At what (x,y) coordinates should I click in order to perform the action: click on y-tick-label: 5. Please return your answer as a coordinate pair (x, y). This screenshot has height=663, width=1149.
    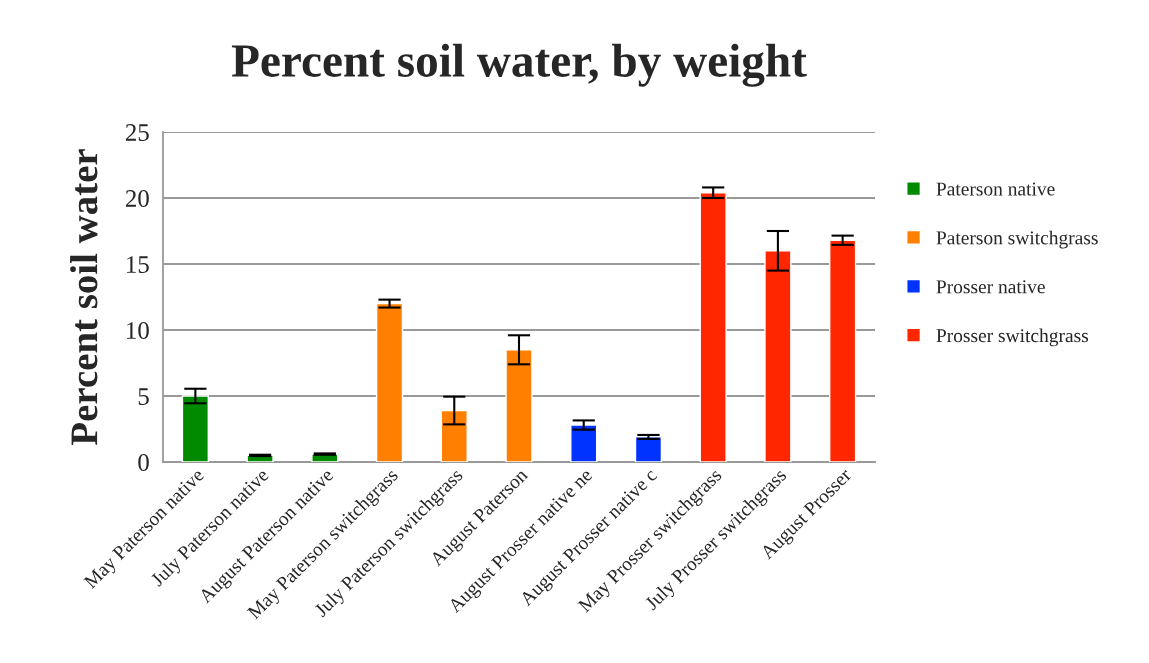
    Looking at the image, I should click on (143, 396).